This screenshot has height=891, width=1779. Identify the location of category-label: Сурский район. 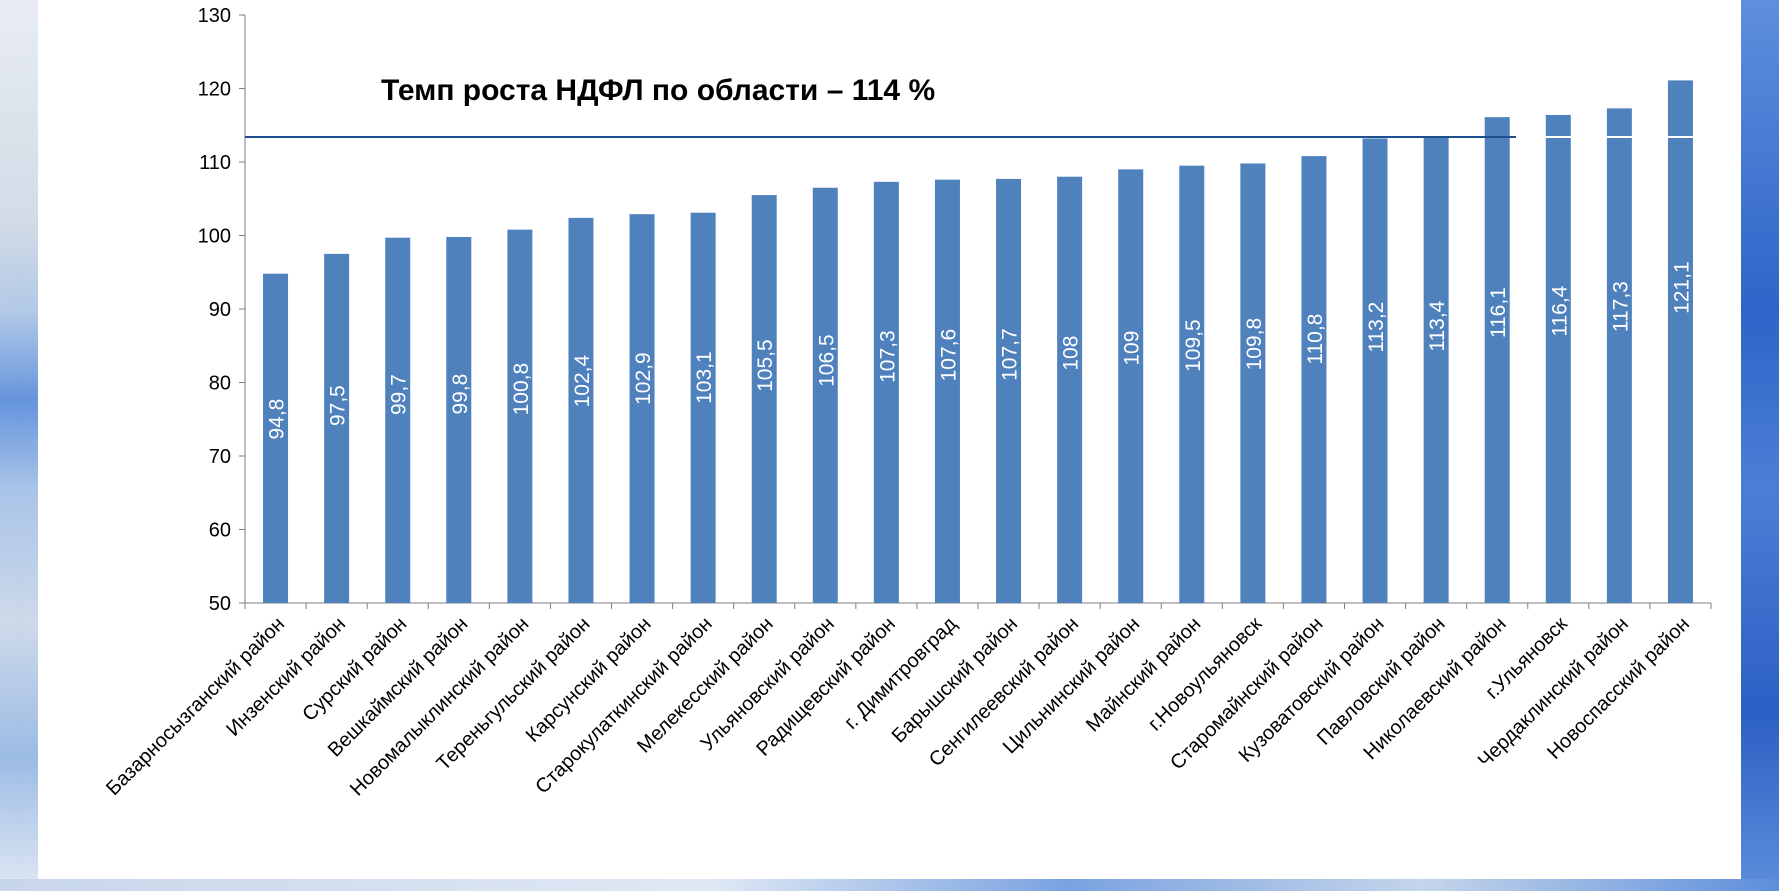
(354, 669).